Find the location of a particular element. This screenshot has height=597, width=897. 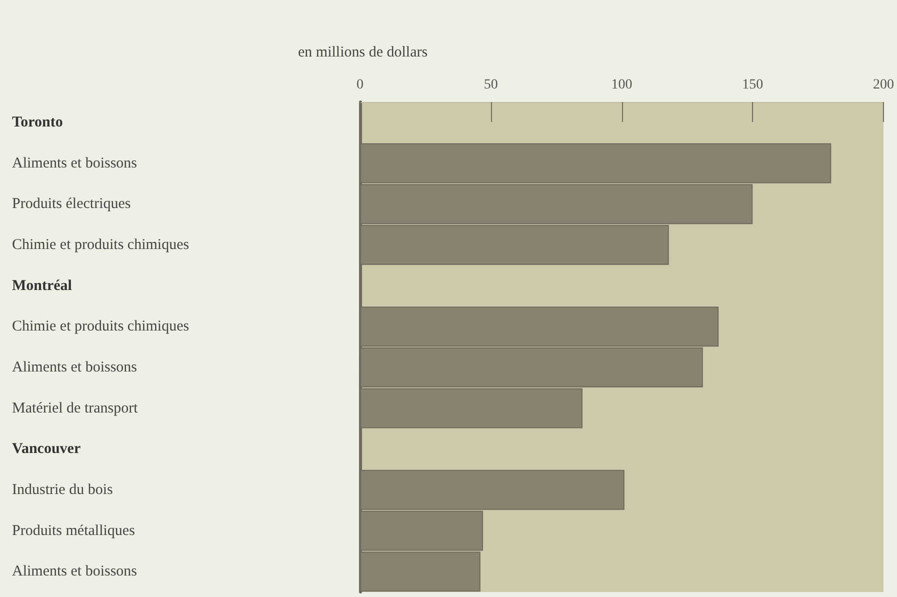

y-tick-label: Industrie du bois is located at coordinates (62, 490).